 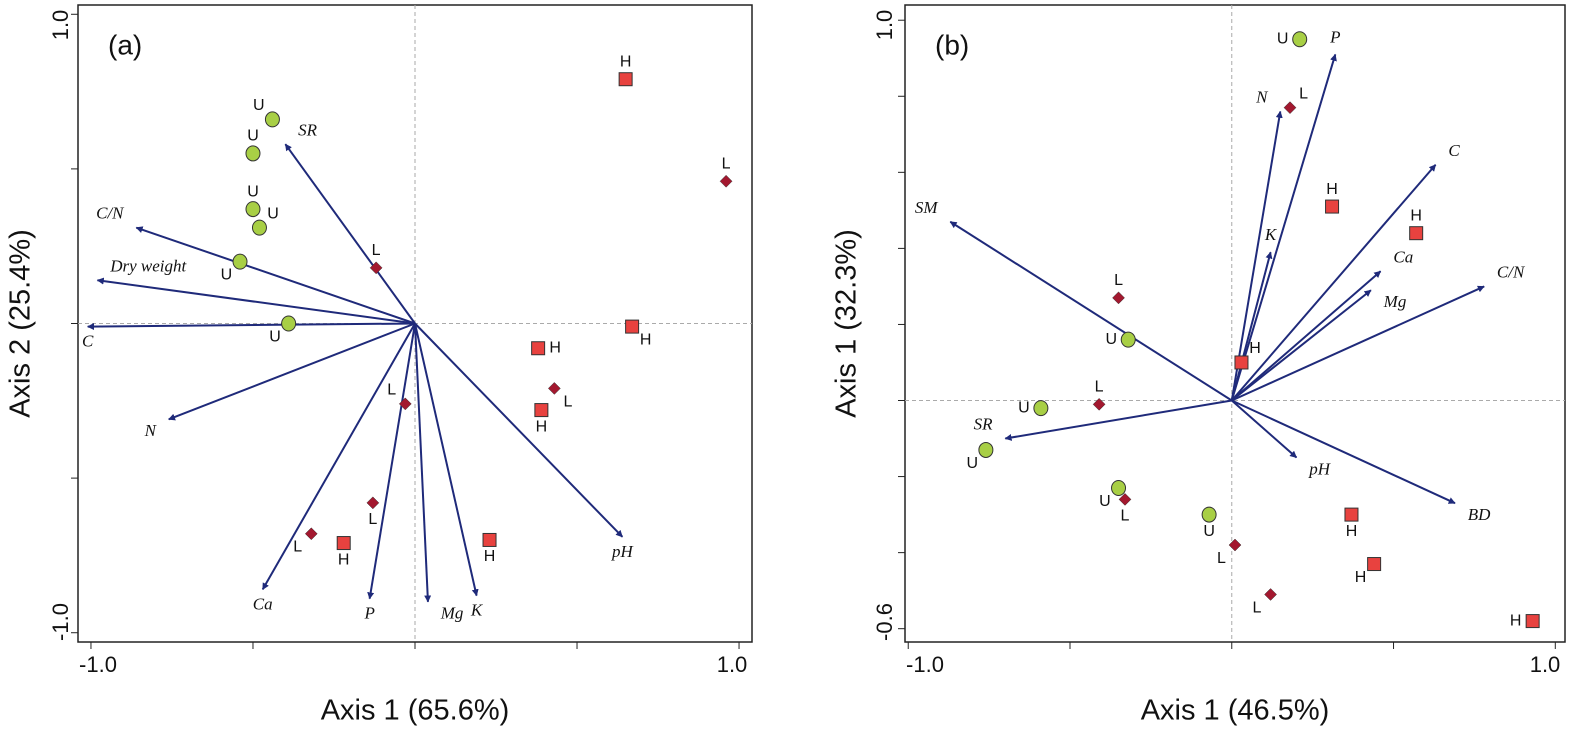 I want to click on panel-label: (a), so click(x=125, y=44).